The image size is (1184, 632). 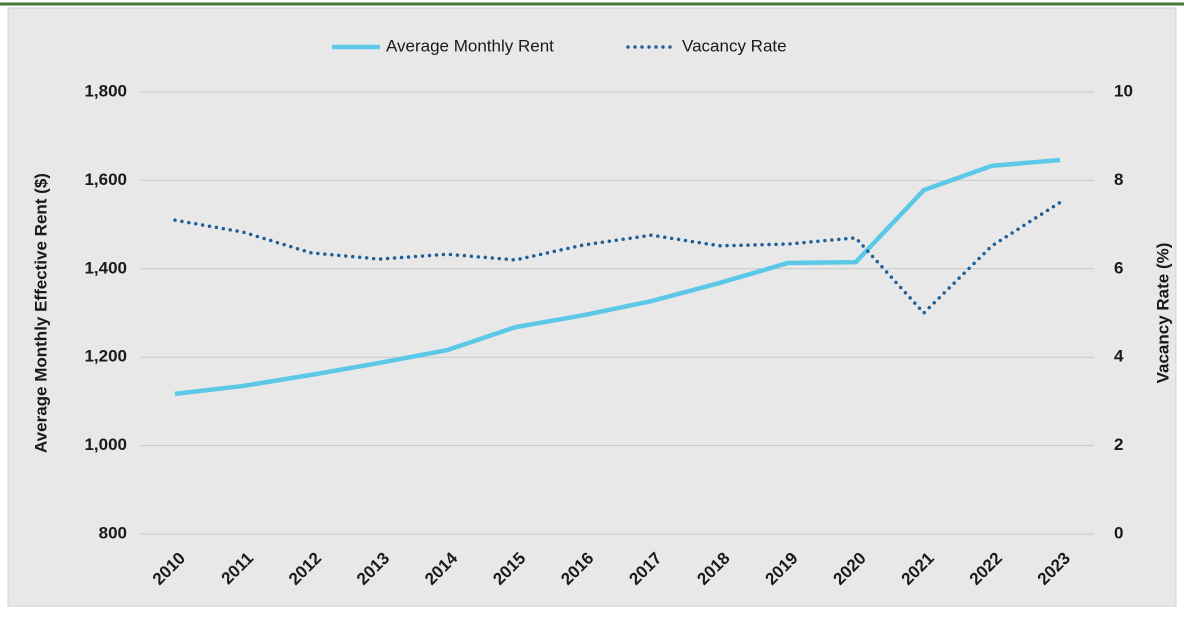 I want to click on y2-axis-title: Vacancy Rate (%), so click(x=1162, y=313).